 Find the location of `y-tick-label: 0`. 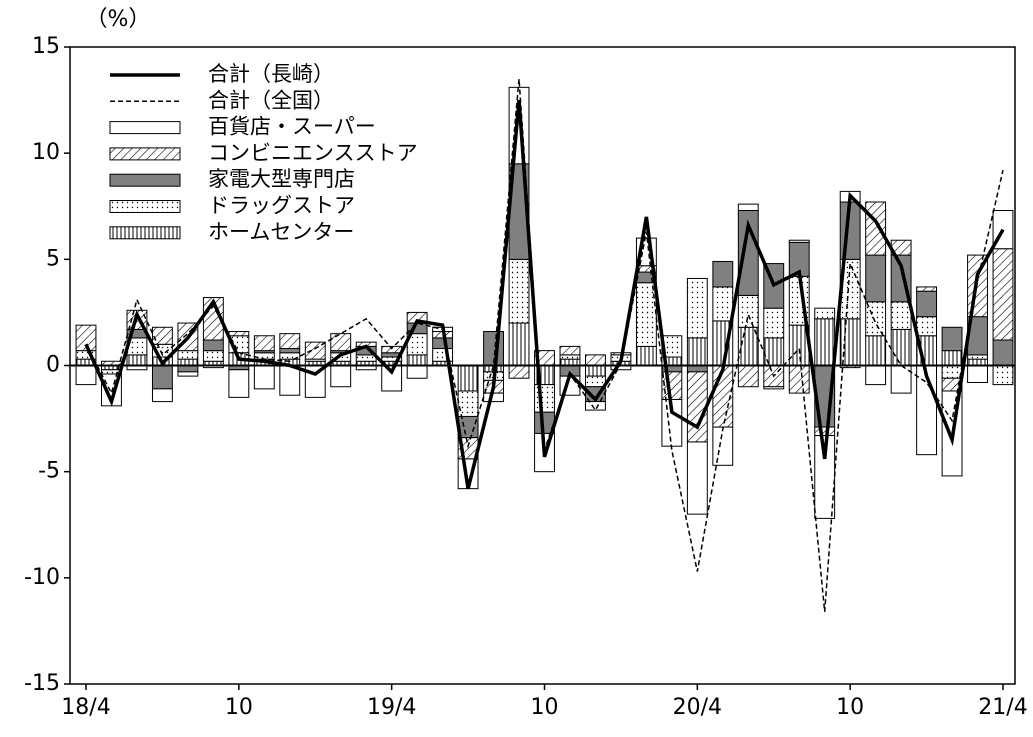

y-tick-label: 0 is located at coordinates (53, 365).